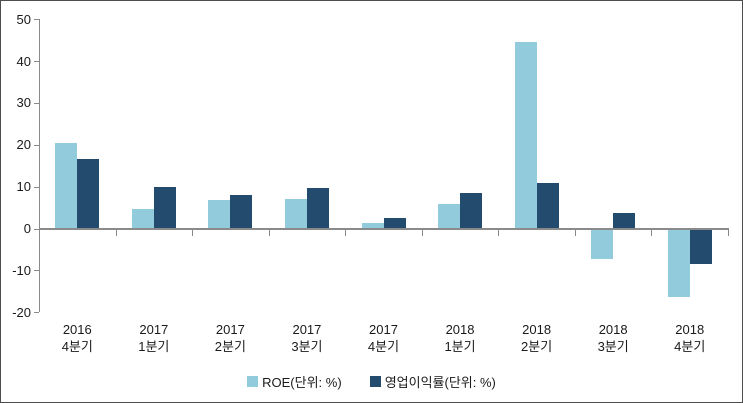 The width and height of the screenshot is (743, 403). I want to click on x-axis-category-label: 2017 1분기, so click(154, 338).